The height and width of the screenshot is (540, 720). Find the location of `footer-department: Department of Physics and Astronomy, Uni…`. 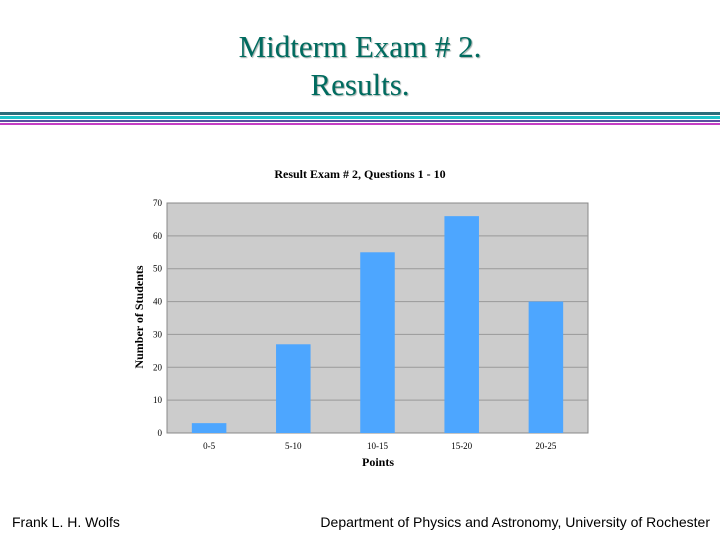

footer-department: Department of Physics and Astronomy, Uni… is located at coordinates (515, 522).